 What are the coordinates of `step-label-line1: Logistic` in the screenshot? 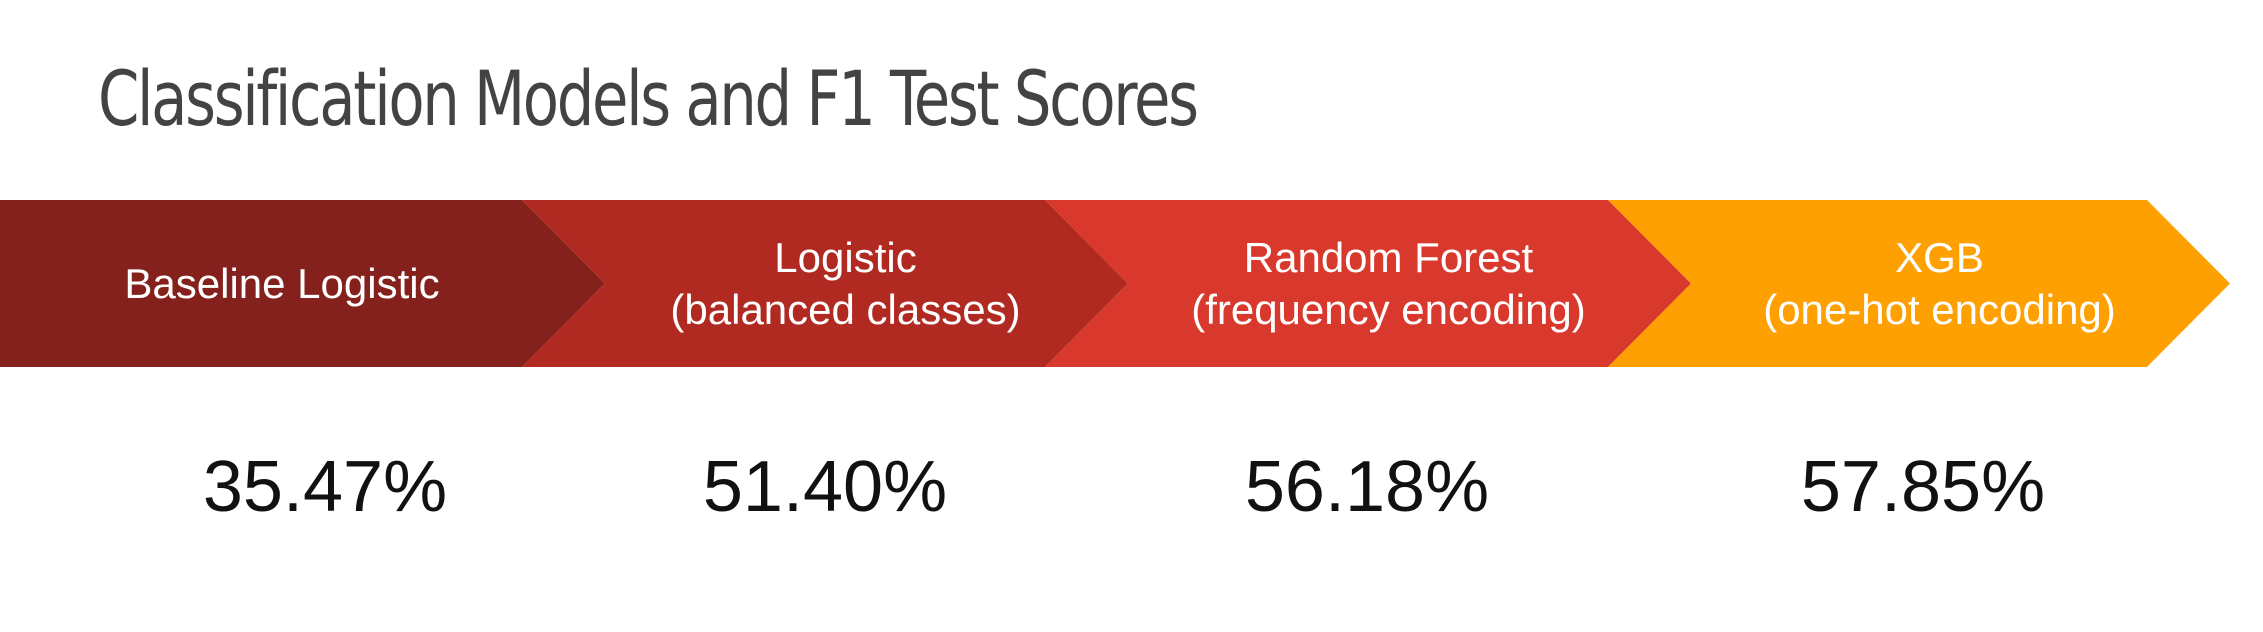 It's located at (845, 257).